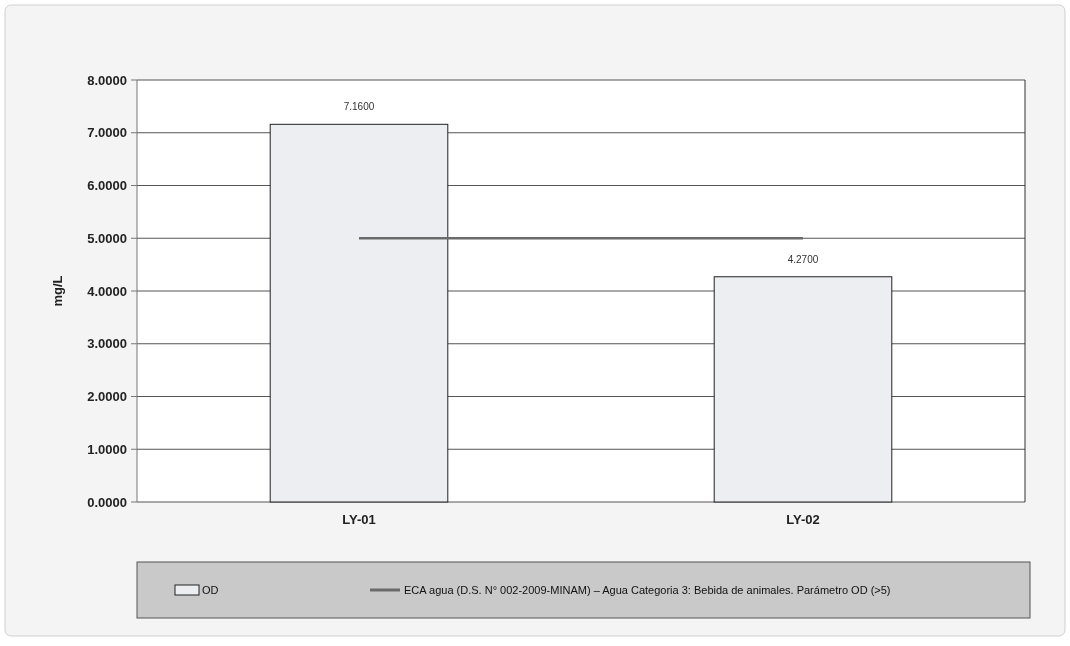 This screenshot has width=1070, height=646. I want to click on x-tick-label: LY-02, so click(803, 519).